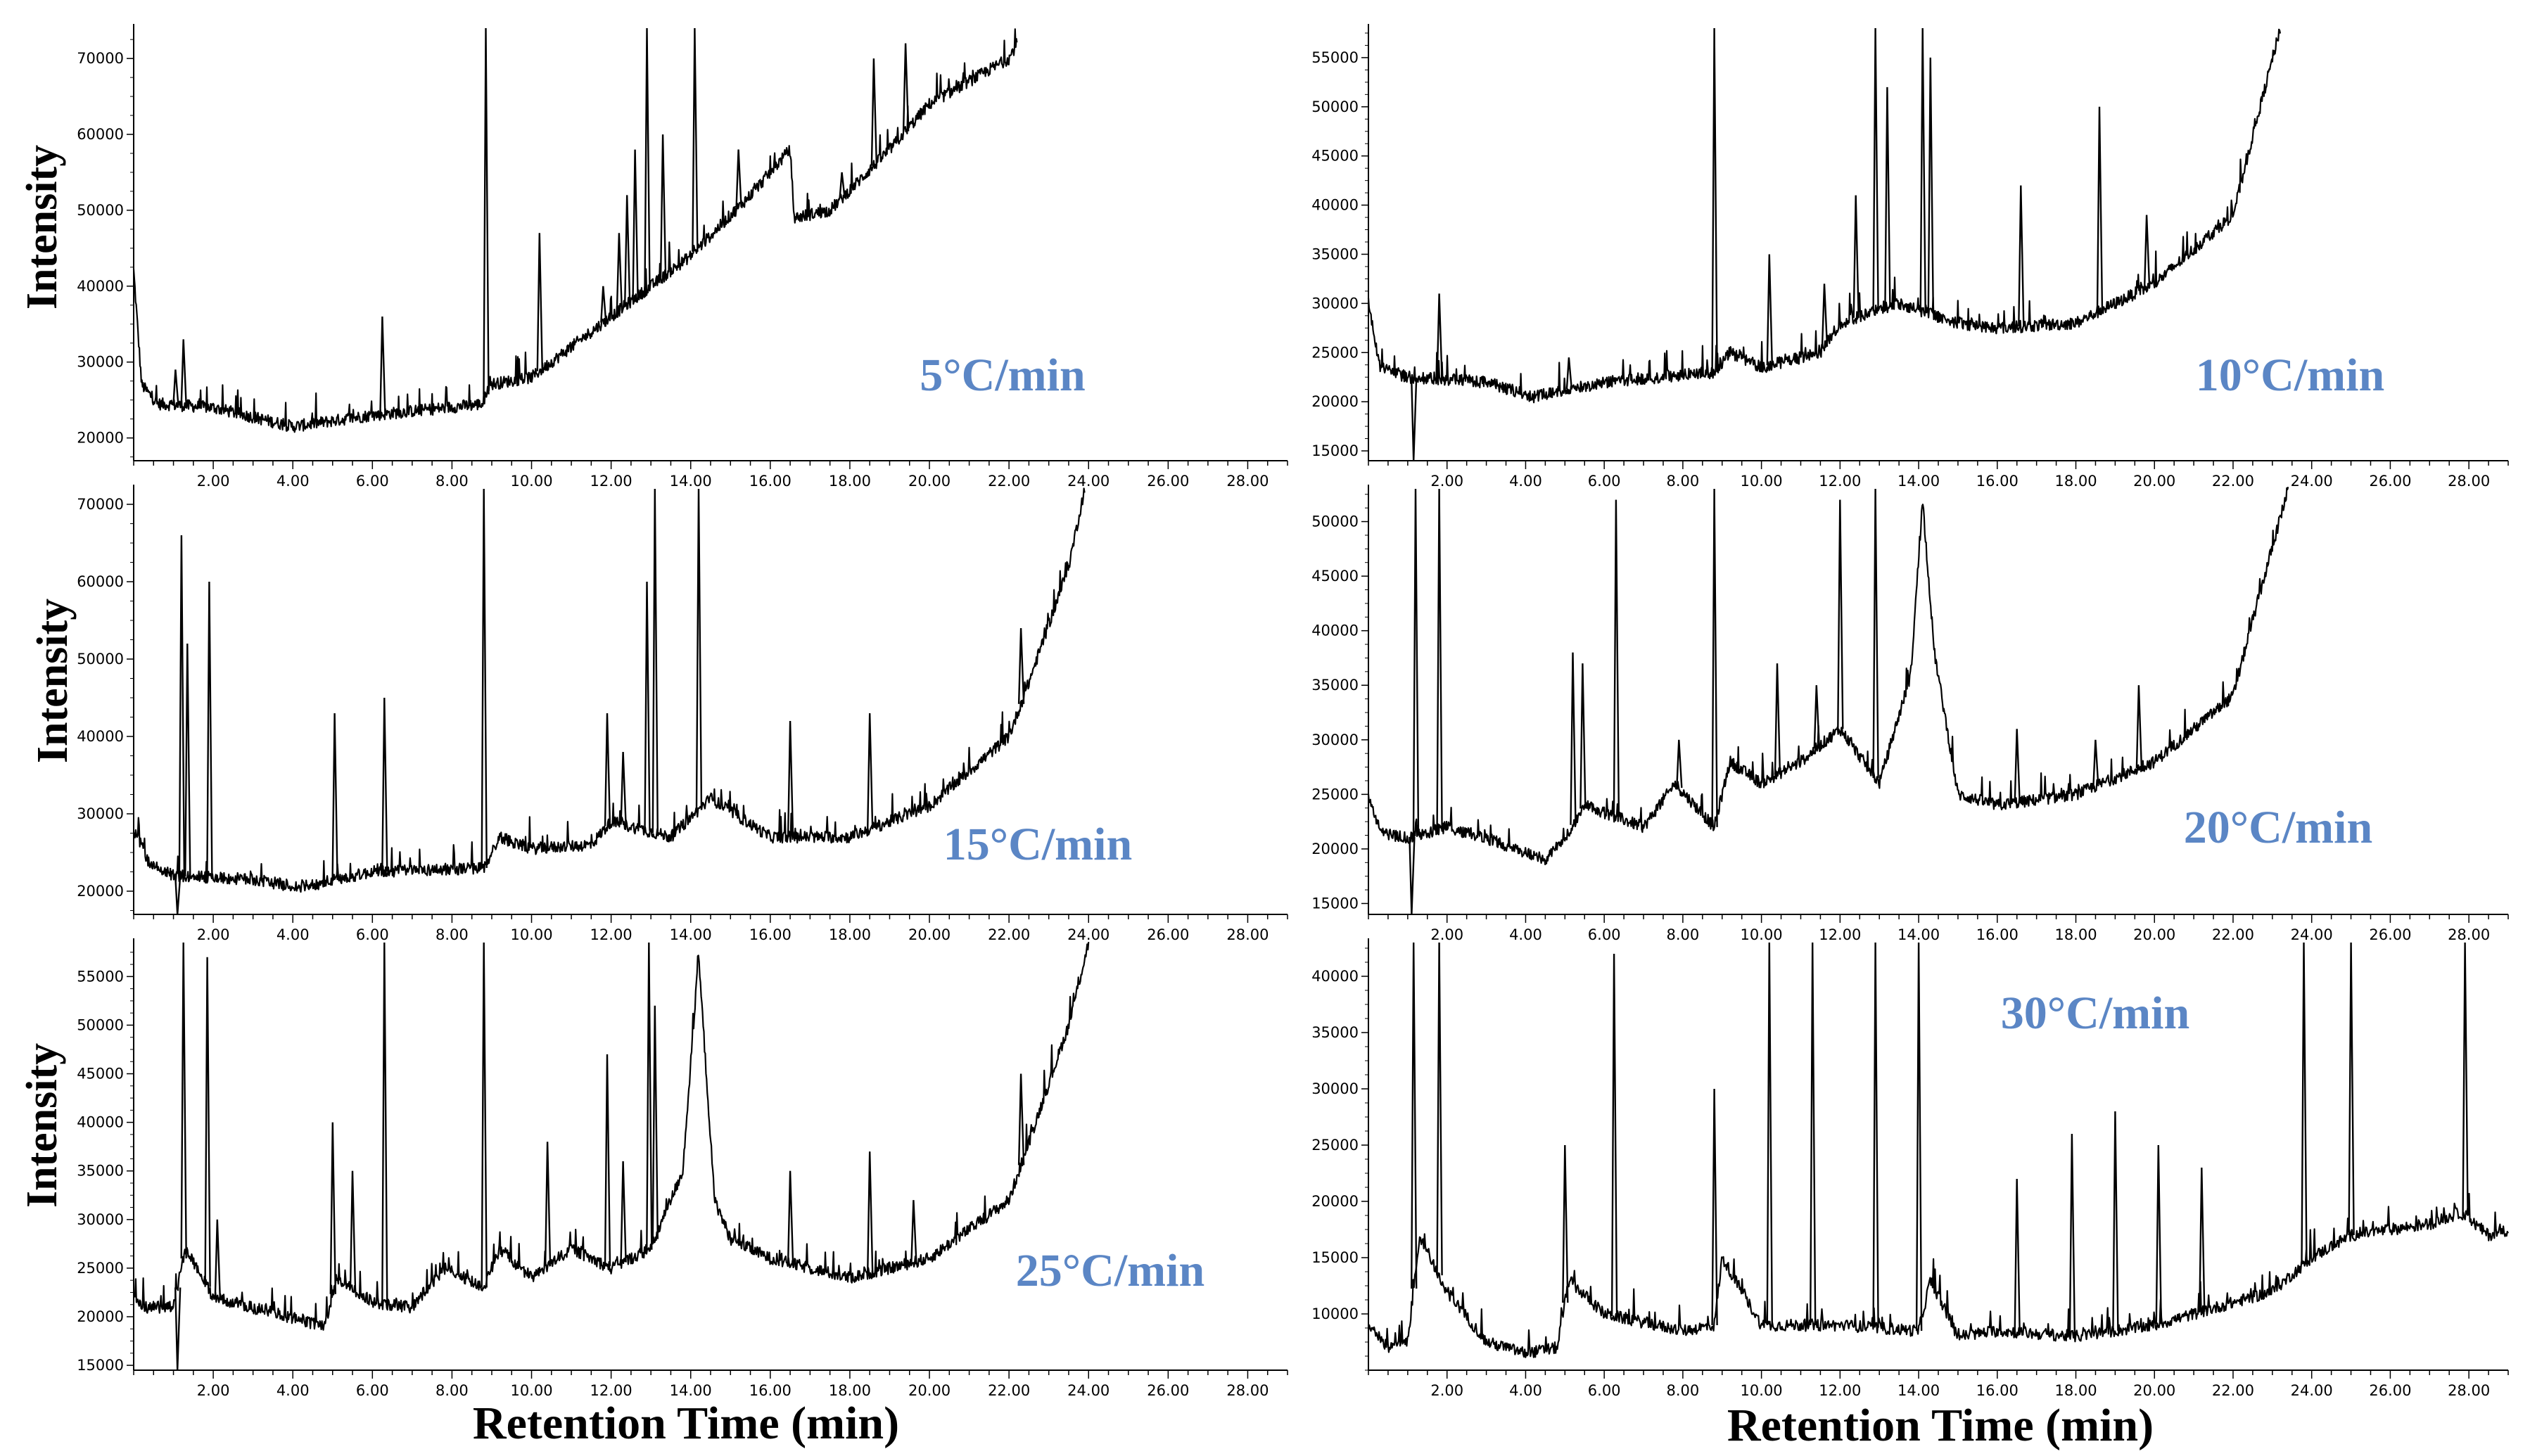 The height and width of the screenshot is (1456, 2530). What do you see at coordinates (1941, 1425) in the screenshot?
I see `x-axis-label-right: Retention Time (min)` at bounding box center [1941, 1425].